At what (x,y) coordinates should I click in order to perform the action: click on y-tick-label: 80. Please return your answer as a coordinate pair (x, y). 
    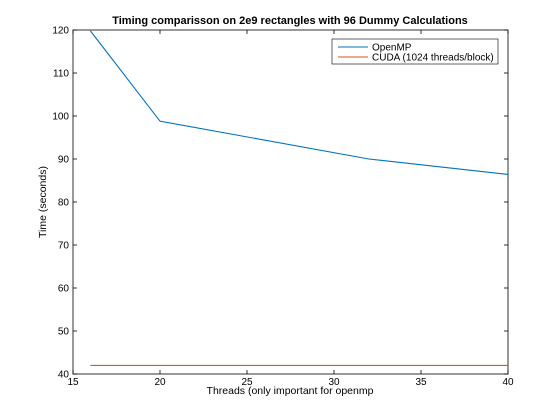
    Looking at the image, I should click on (64, 203).